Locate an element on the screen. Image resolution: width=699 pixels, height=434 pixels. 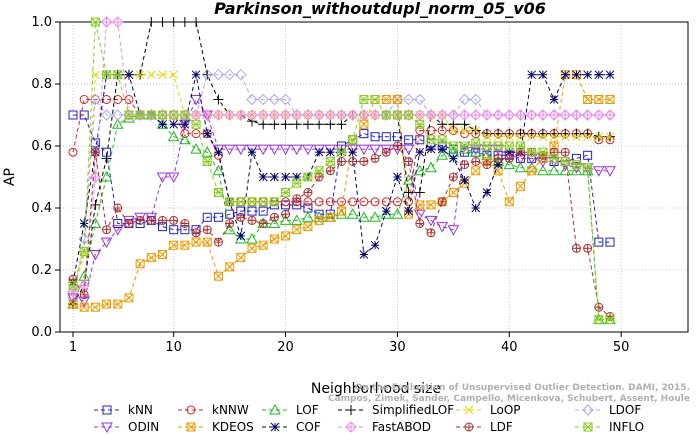
y-tick-label: 0.0 is located at coordinates (41, 332).